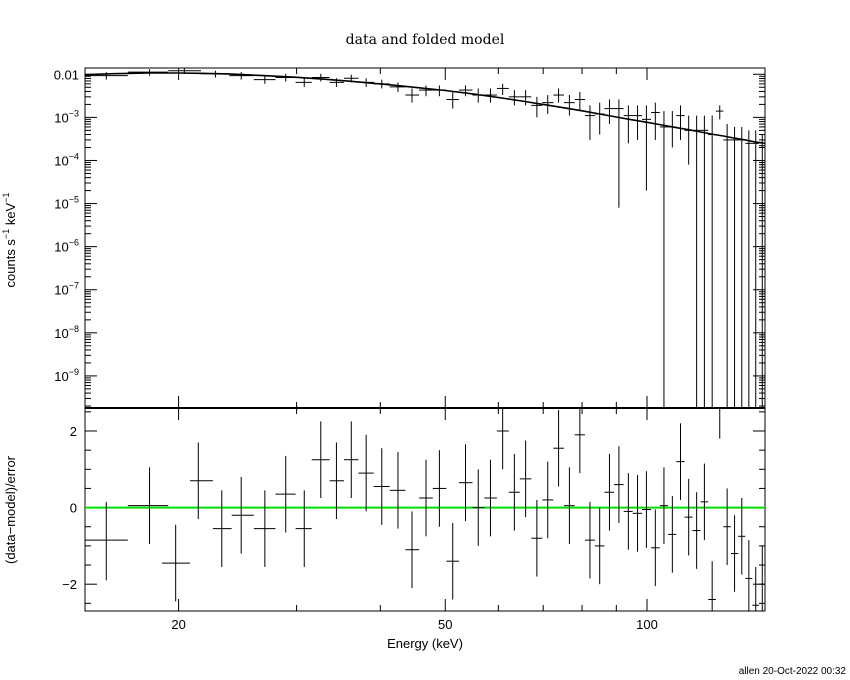 Image resolution: width=850 pixels, height=680 pixels. What do you see at coordinates (6, 198) in the screenshot?
I see `top-ylabel-sup-2: −1` at bounding box center [6, 198].